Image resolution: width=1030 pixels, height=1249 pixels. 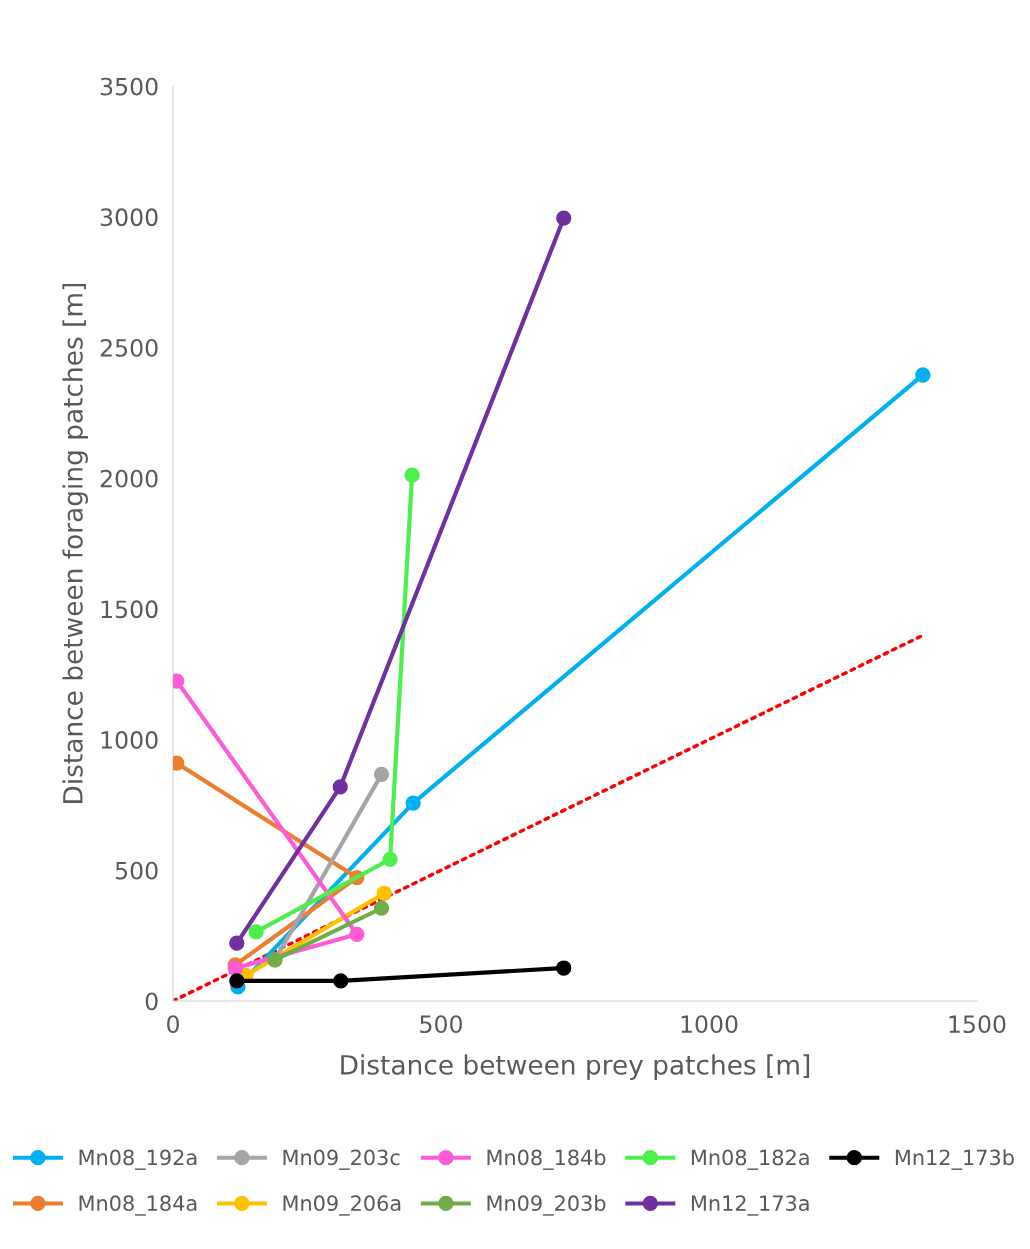 I want to click on legend-label: Mn09_203c, so click(x=341, y=1159).